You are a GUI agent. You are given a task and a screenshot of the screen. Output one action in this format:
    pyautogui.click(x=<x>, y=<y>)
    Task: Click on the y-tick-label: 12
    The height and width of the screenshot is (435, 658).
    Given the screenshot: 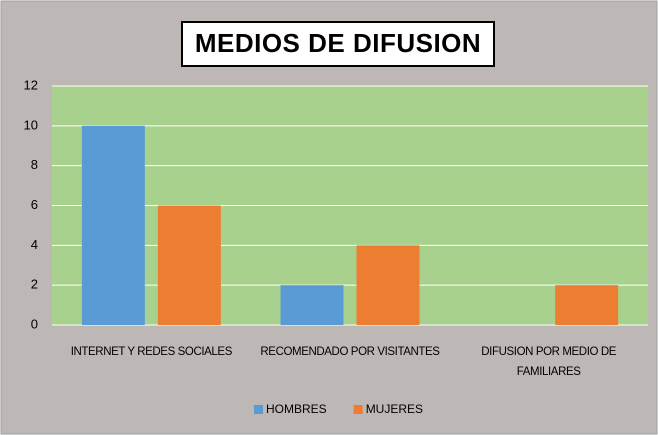 What is the action you would take?
    pyautogui.click(x=31, y=84)
    